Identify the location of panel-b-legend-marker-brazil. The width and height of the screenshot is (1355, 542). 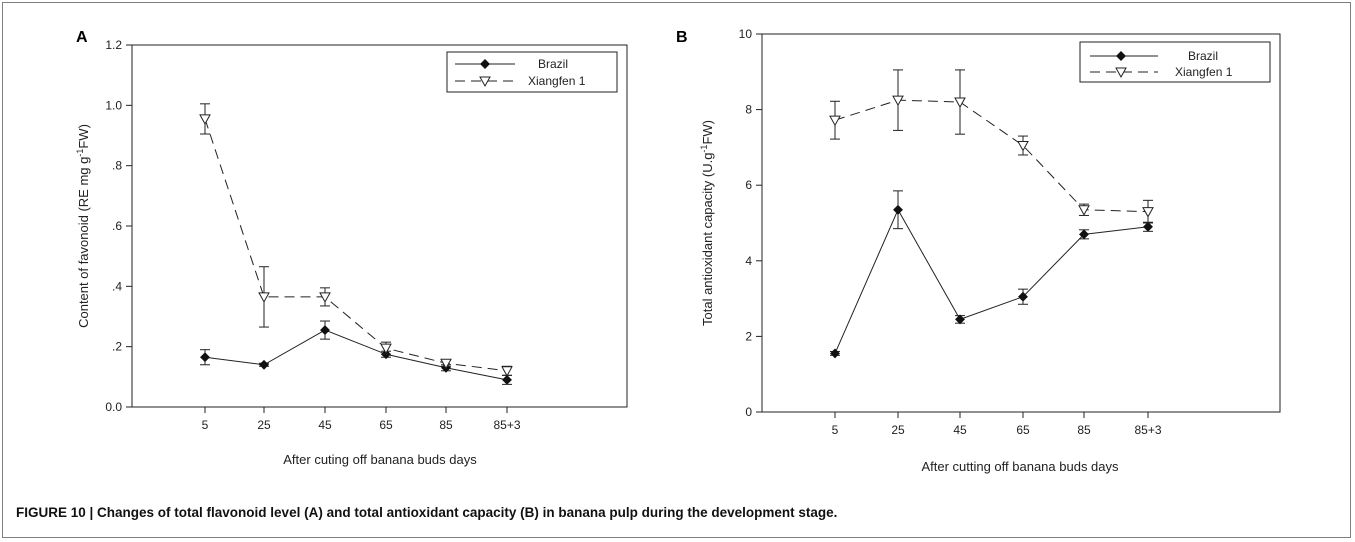
(1121, 56).